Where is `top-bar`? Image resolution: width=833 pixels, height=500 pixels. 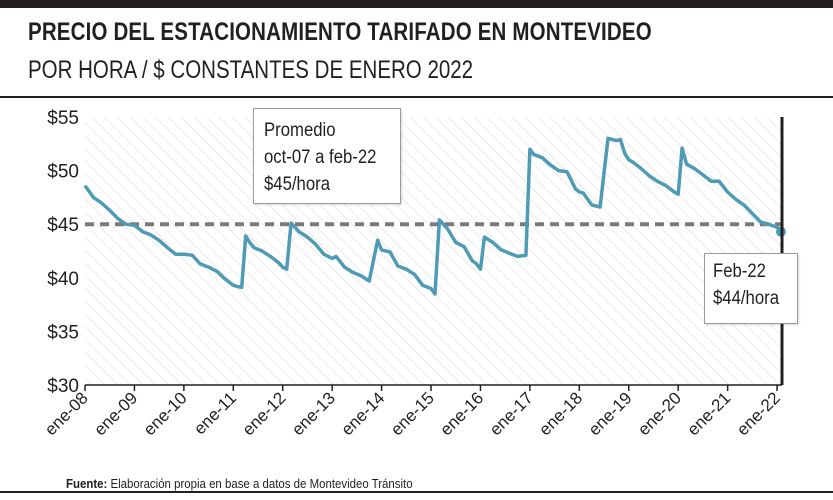
top-bar is located at coordinates (416, 4).